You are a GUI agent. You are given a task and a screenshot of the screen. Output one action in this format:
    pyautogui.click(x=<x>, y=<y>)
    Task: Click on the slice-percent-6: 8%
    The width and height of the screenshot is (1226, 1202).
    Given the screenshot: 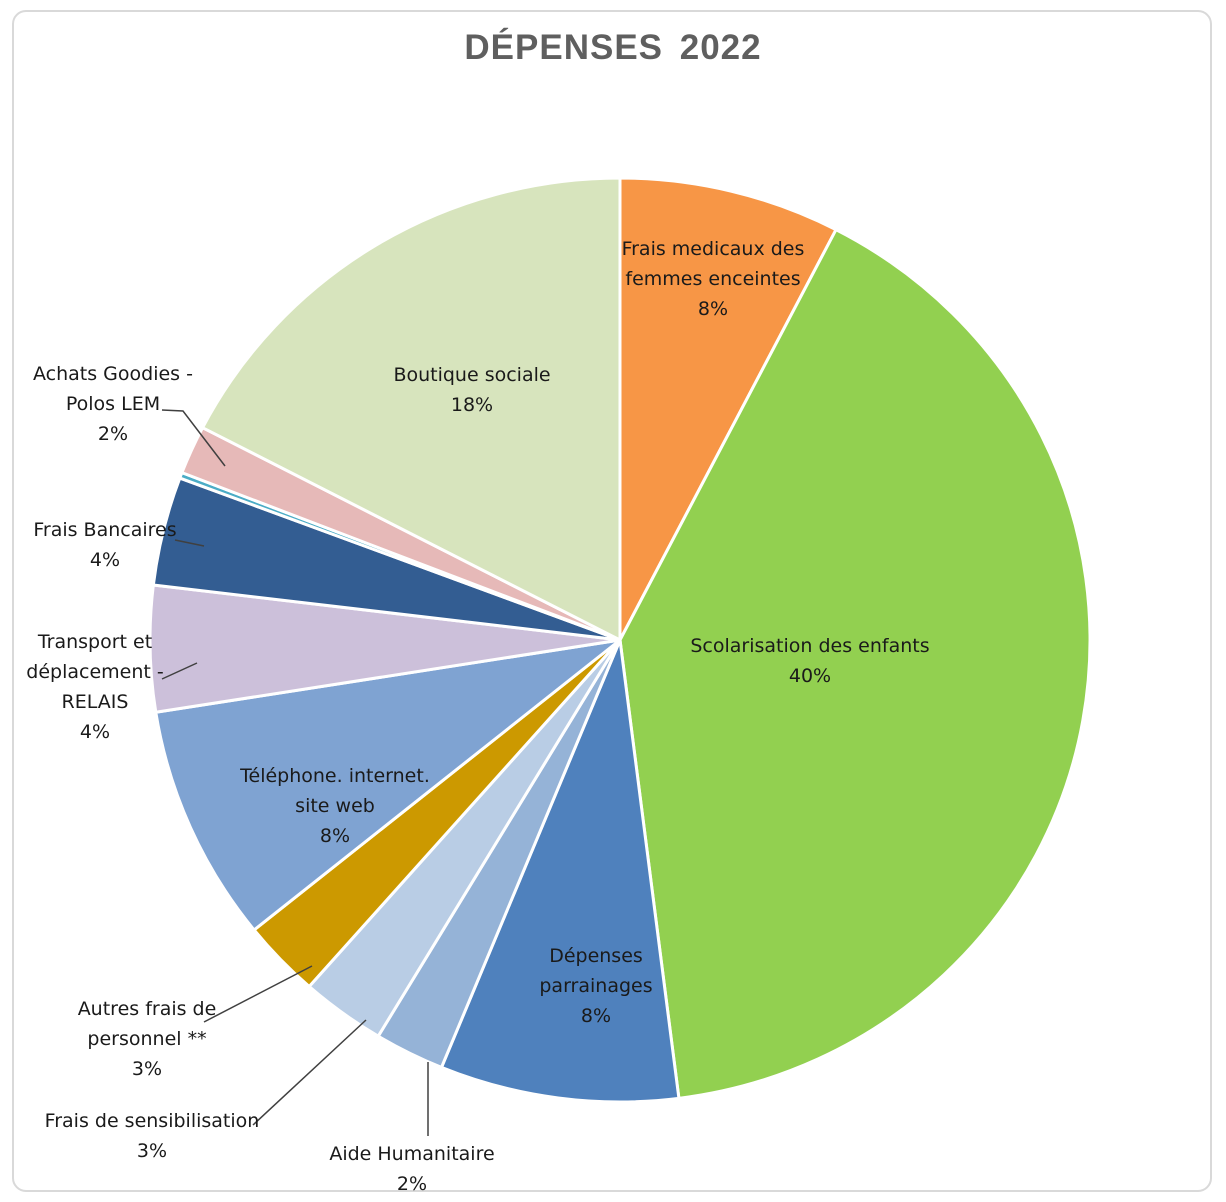 What is the action you would take?
    pyautogui.click(x=335, y=836)
    